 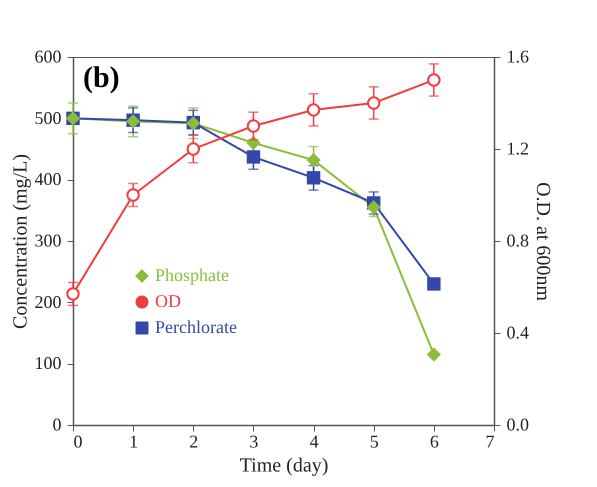 What do you see at coordinates (48, 240) in the screenshot?
I see `y-tick-label: 300` at bounding box center [48, 240].